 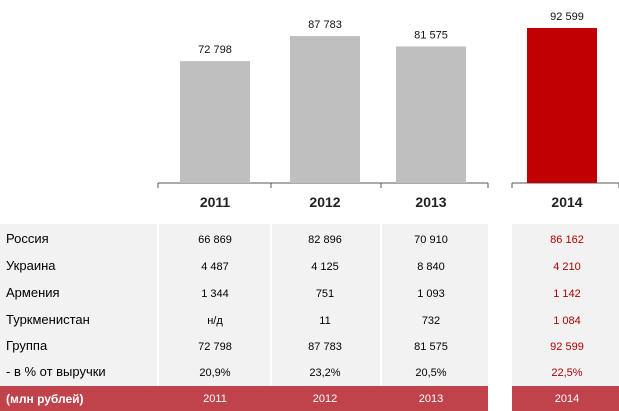 I want to click on table-cell: 82 896, so click(x=325, y=240).